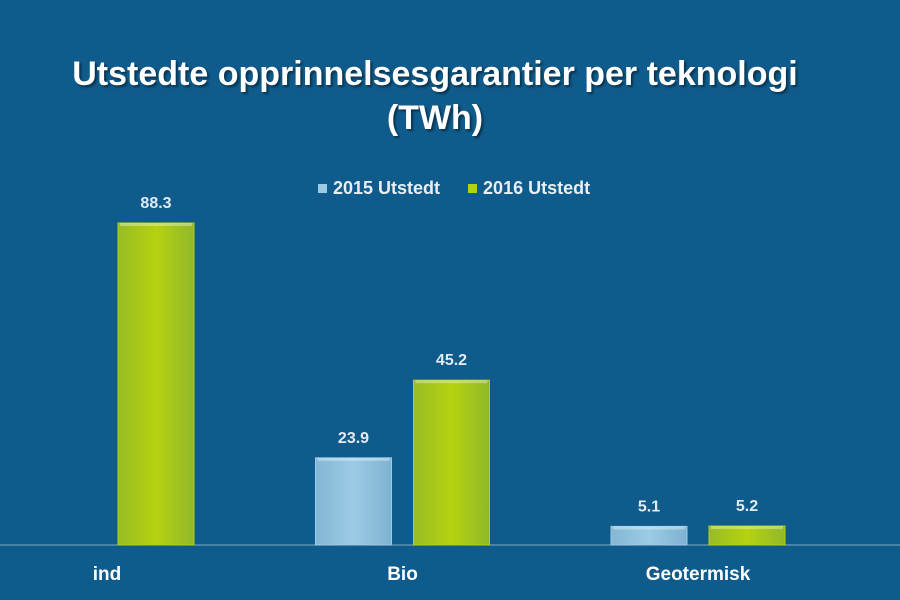  Describe the element at coordinates (451, 462) in the screenshot. I see `bar-2016-bio` at that location.